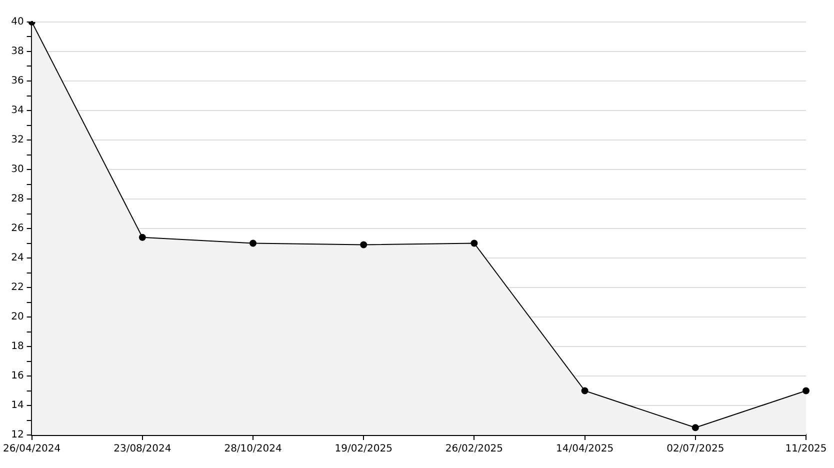 Image resolution: width=834 pixels, height=468 pixels. I want to click on y-tick-label: 38, so click(17, 52).